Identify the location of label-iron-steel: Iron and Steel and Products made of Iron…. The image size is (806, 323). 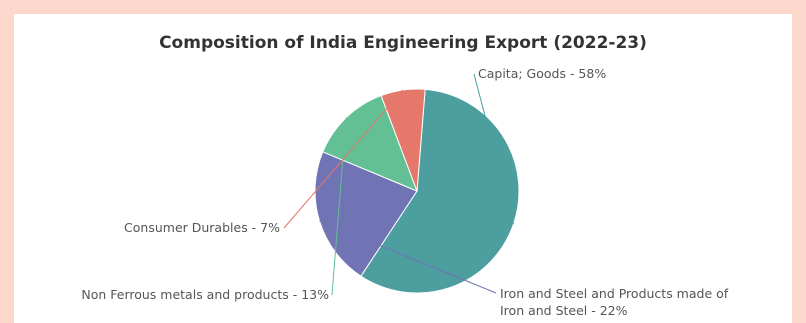
(616, 302).